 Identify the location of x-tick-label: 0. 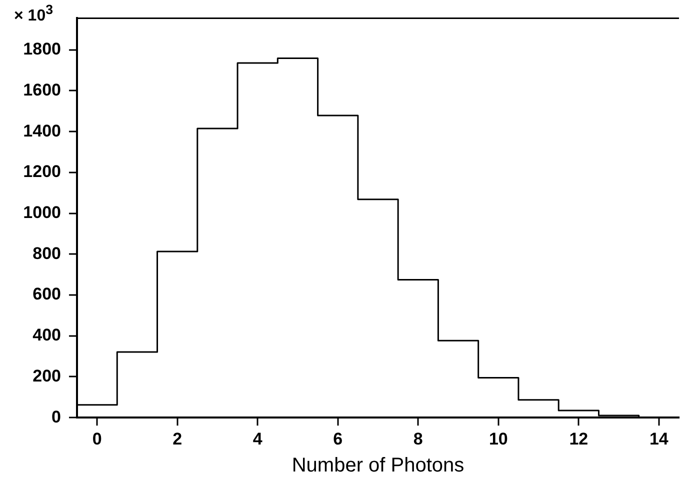
(97, 438).